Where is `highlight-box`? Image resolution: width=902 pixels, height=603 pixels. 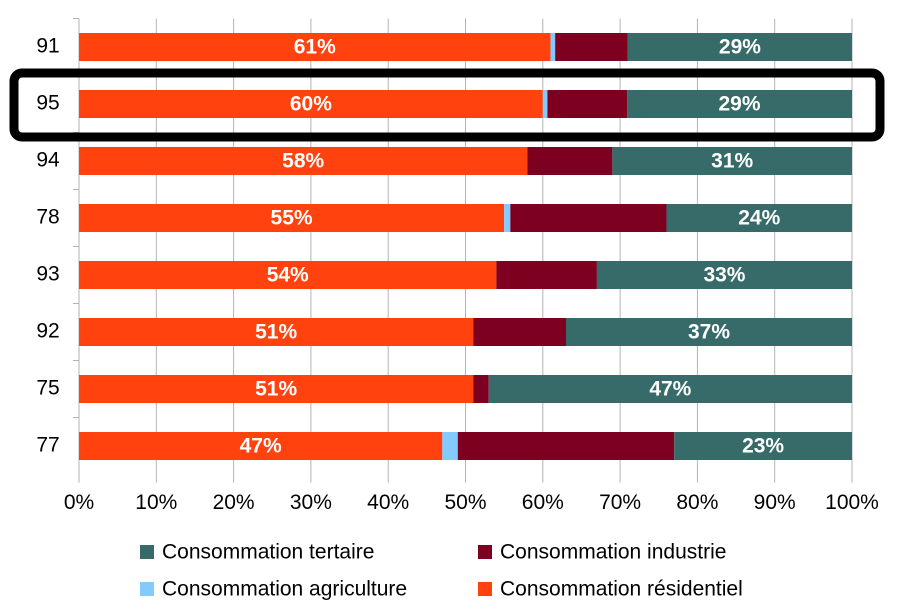 highlight-box is located at coordinates (447, 105).